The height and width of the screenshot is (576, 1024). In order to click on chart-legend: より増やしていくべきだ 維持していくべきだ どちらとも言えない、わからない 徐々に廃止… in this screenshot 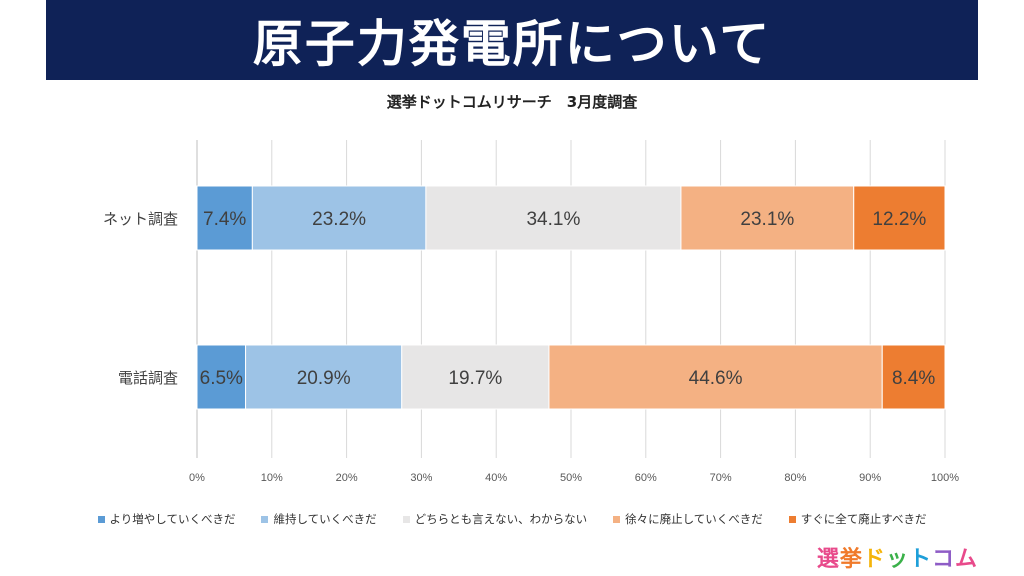, I will do `click(512, 519)`.